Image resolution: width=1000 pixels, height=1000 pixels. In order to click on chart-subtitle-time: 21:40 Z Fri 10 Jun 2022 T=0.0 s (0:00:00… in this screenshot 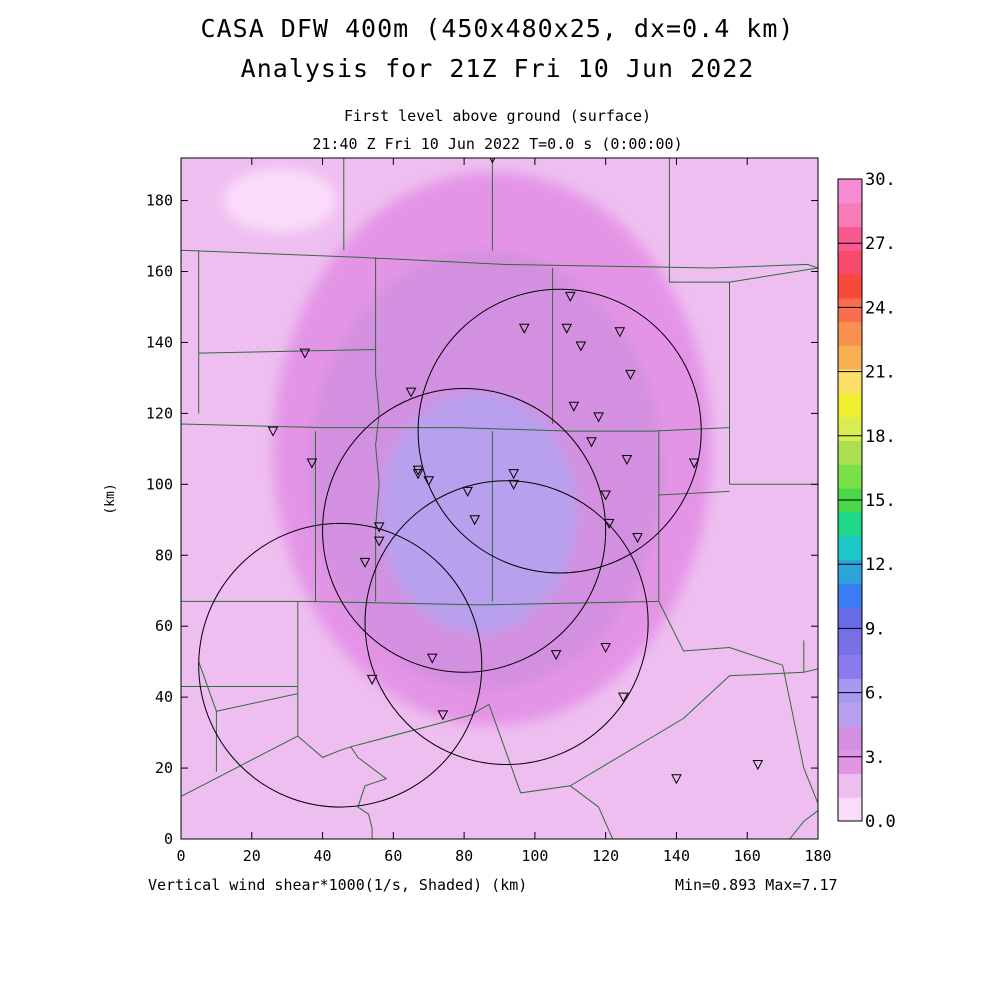, I will do `click(497, 144)`.